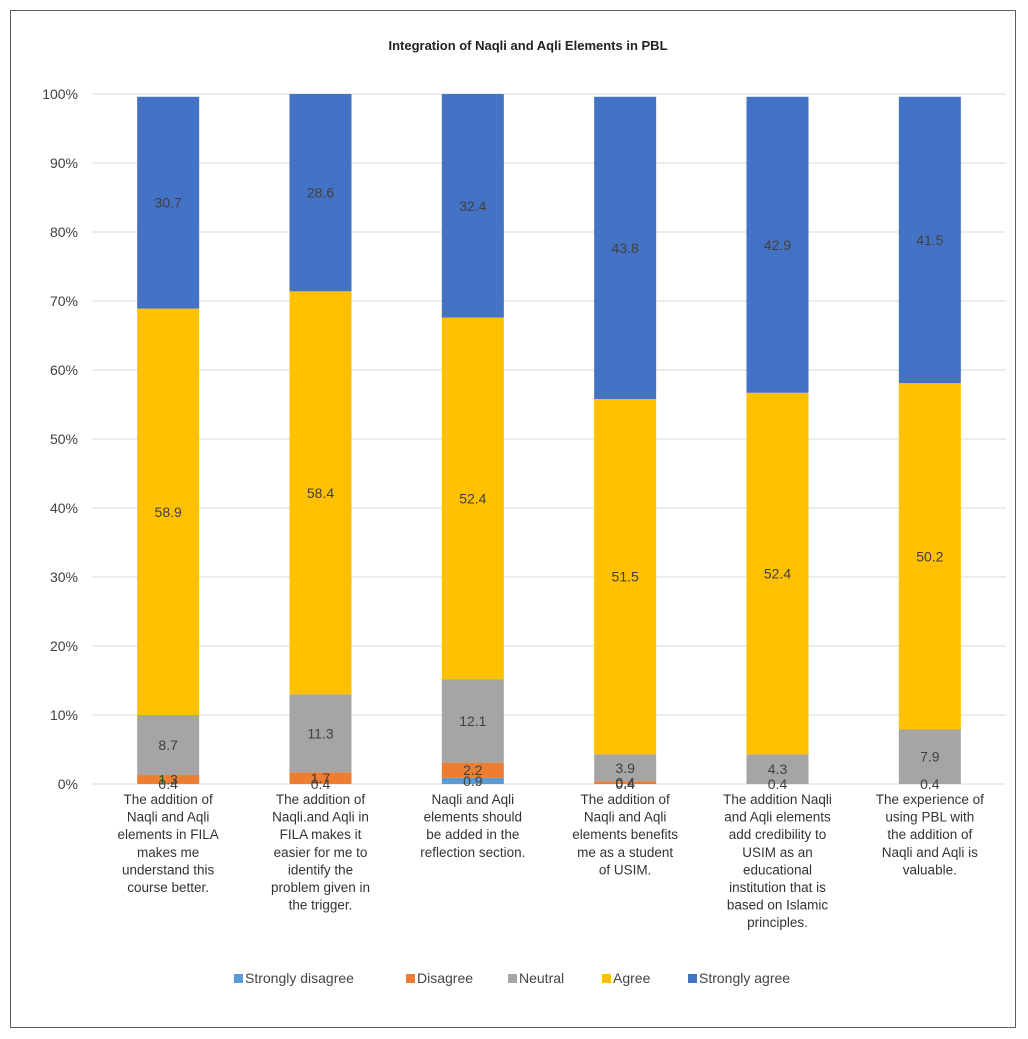  What do you see at coordinates (64, 439) in the screenshot?
I see `y-tick-label: 50%` at bounding box center [64, 439].